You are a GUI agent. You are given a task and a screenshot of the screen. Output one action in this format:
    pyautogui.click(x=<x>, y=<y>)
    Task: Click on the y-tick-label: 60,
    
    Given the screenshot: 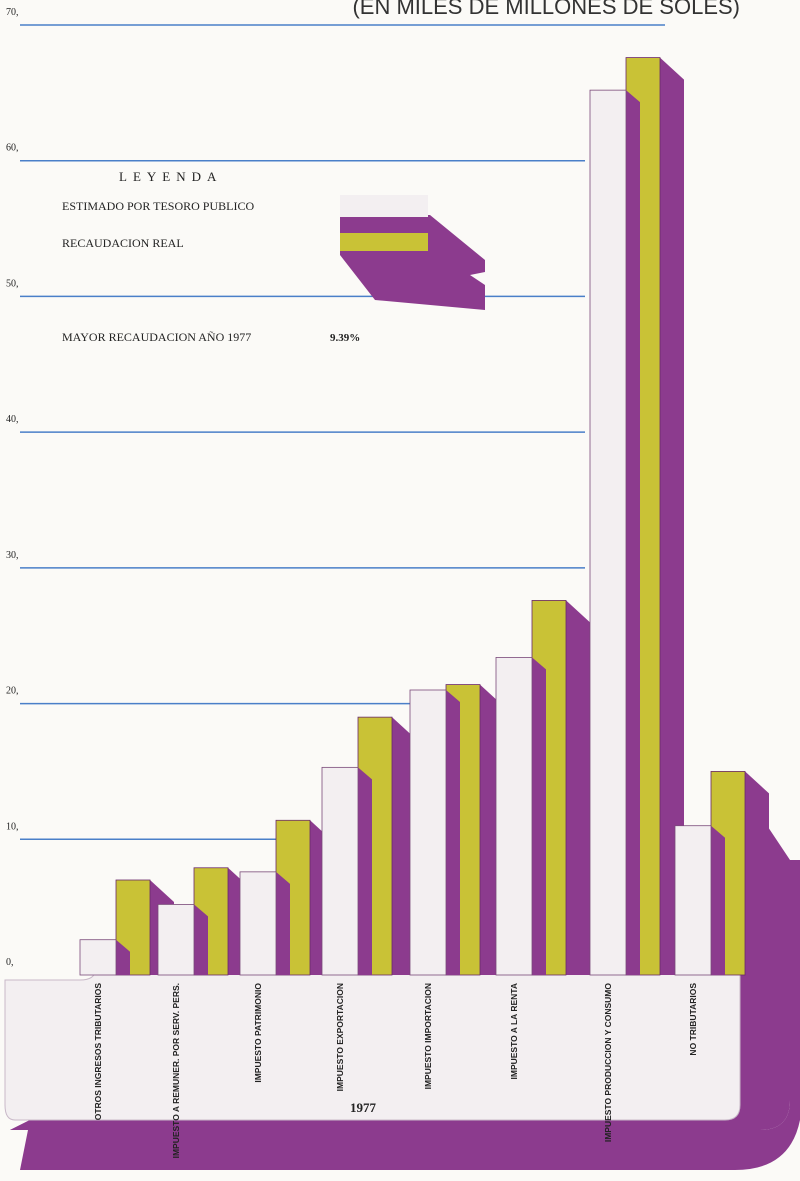 What is the action you would take?
    pyautogui.click(x=12, y=148)
    